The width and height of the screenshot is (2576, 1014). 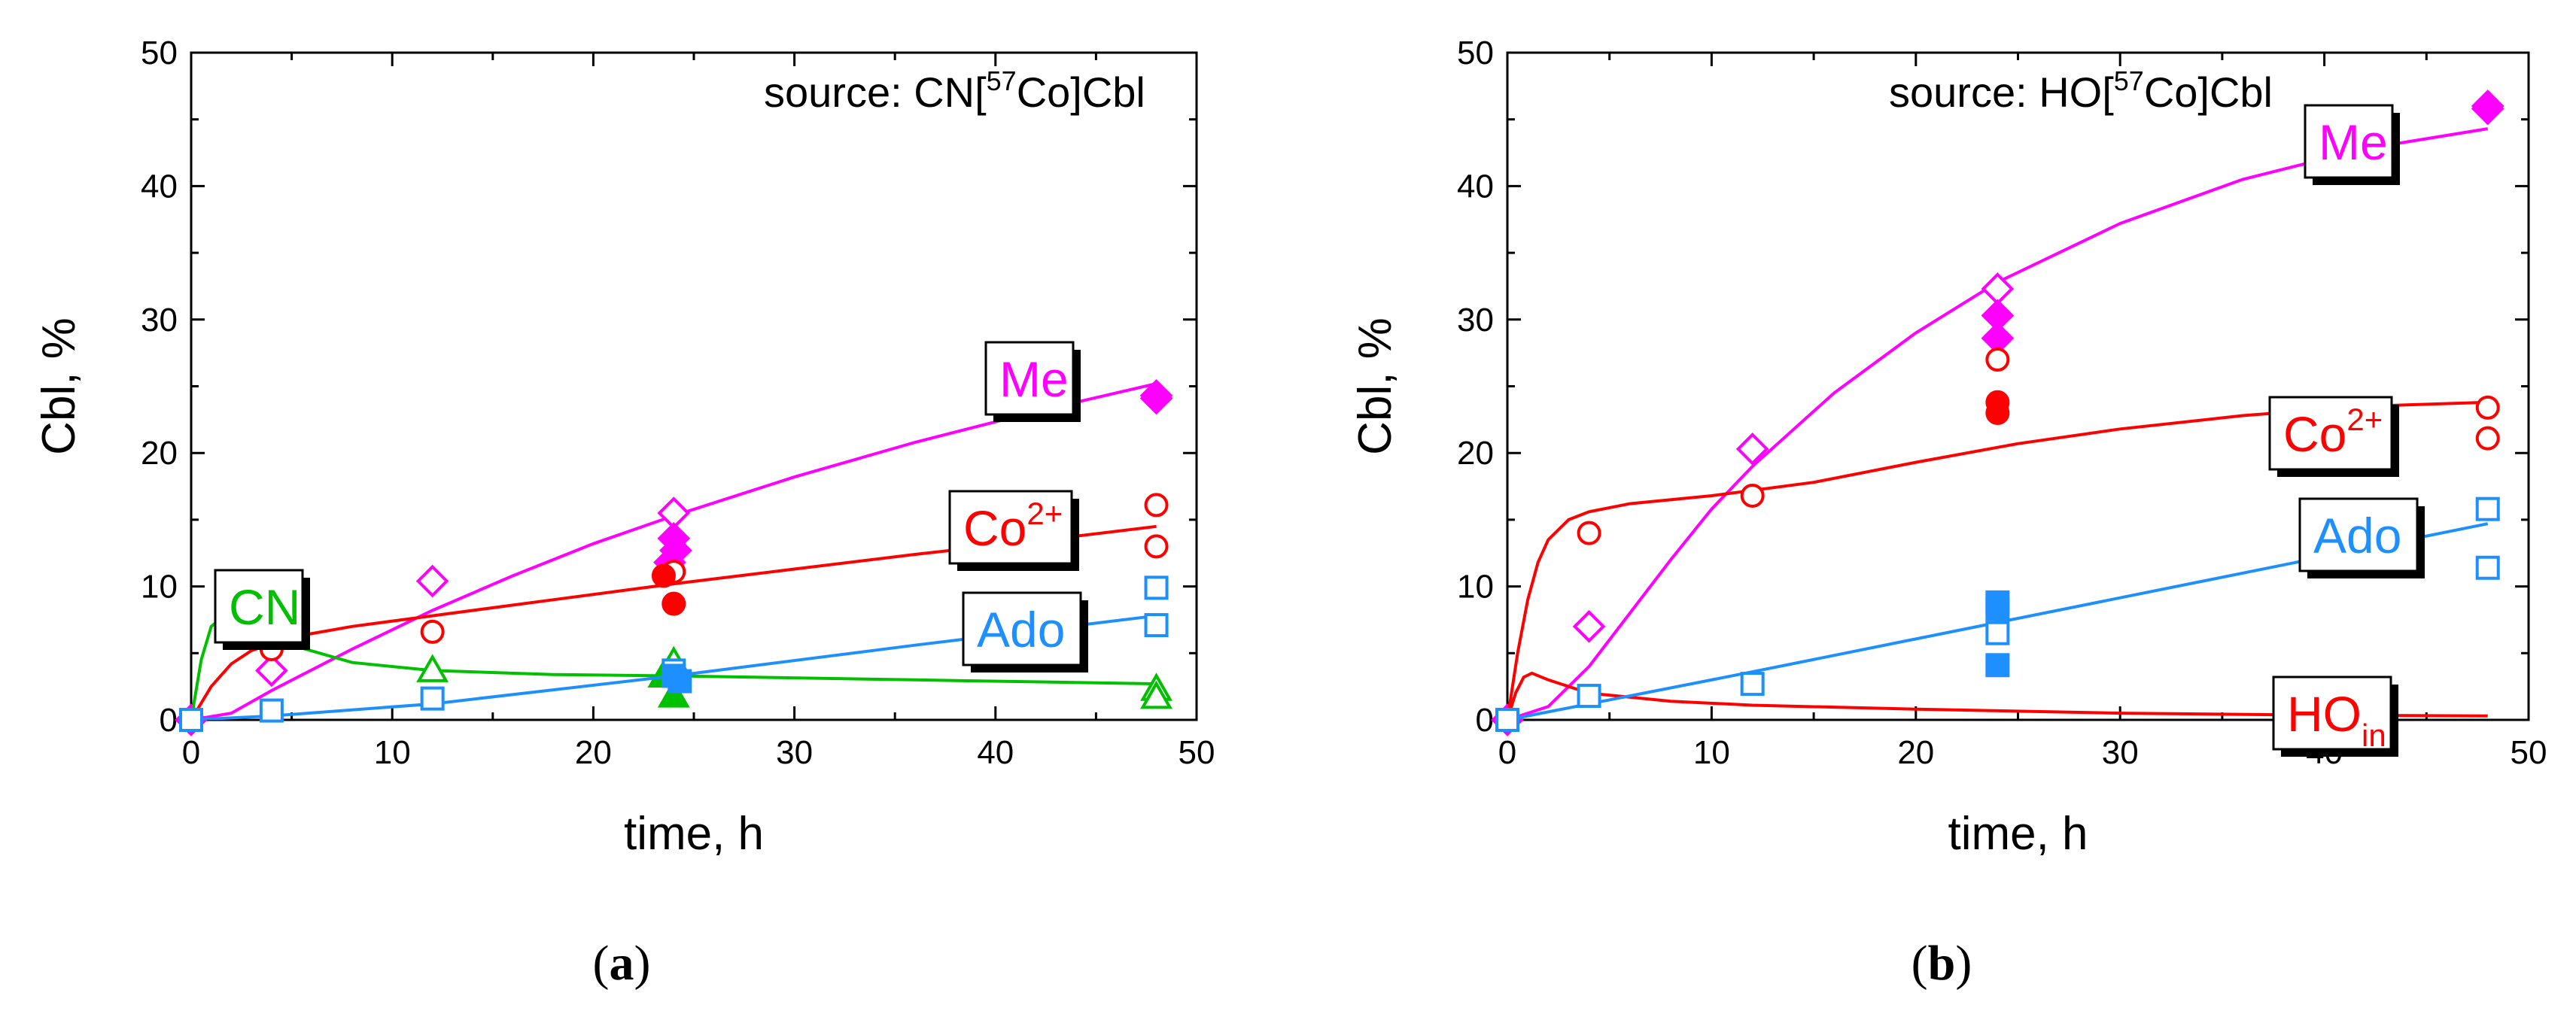 I want to click on panel-caption: (b), so click(x=1941, y=963).